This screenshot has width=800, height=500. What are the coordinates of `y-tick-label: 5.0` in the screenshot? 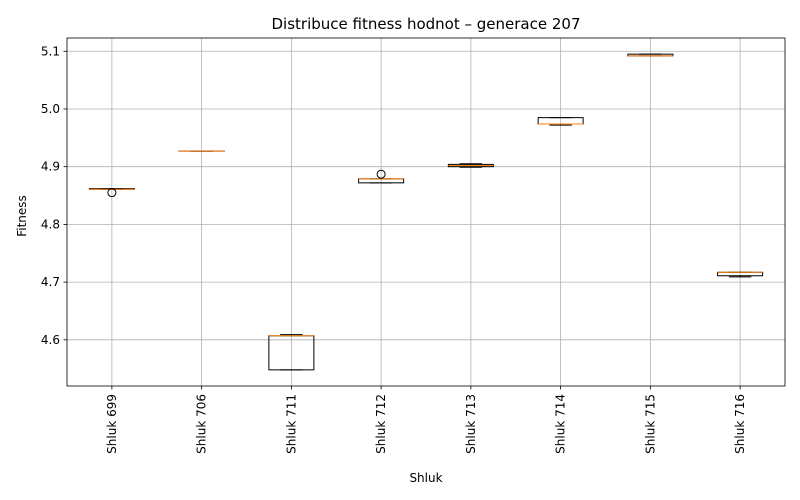 It's located at (50, 109).